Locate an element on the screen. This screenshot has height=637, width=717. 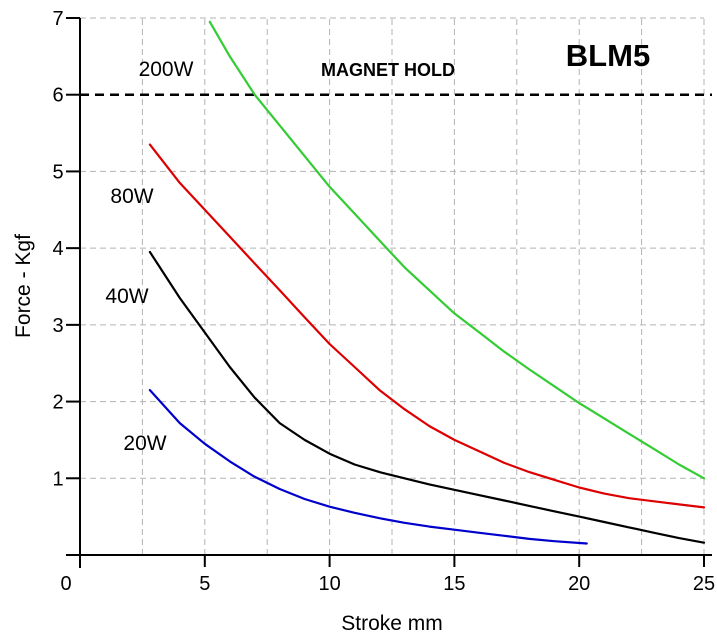
series-label-200w: 200W is located at coordinates (166, 69).